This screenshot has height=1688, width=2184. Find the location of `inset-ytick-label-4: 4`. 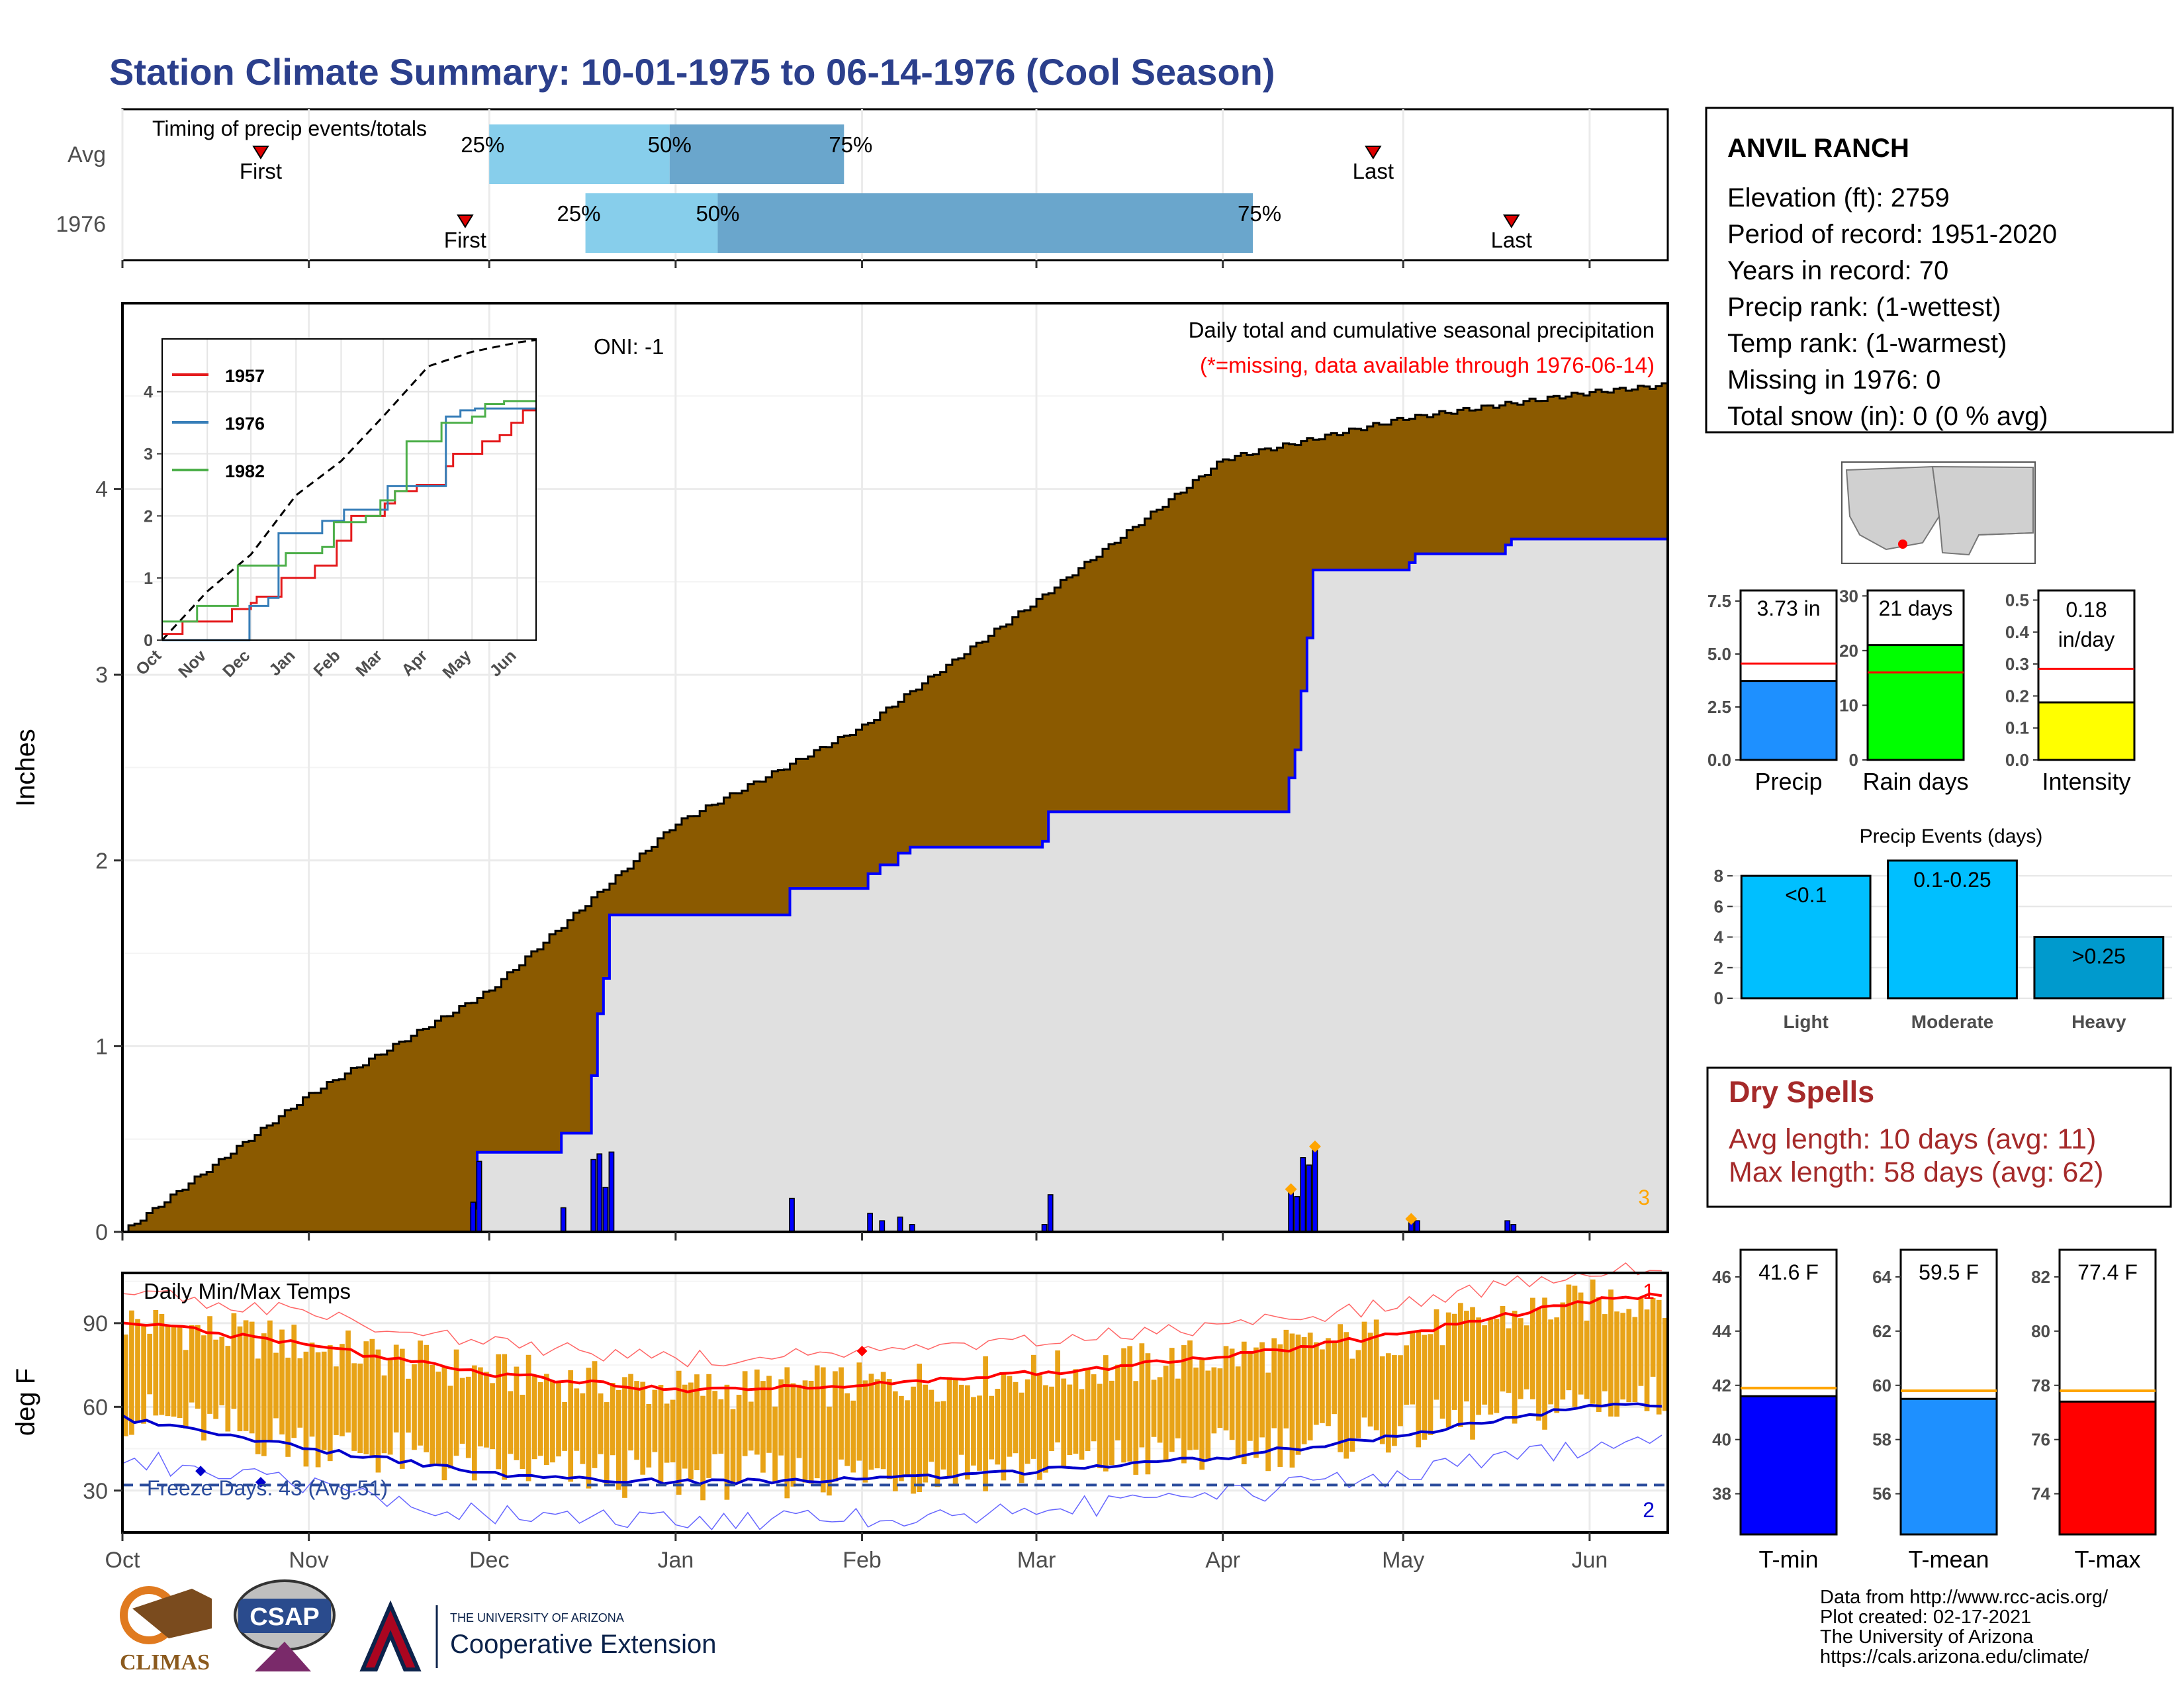

inset-ytick-label-4: 4 is located at coordinates (148, 392).